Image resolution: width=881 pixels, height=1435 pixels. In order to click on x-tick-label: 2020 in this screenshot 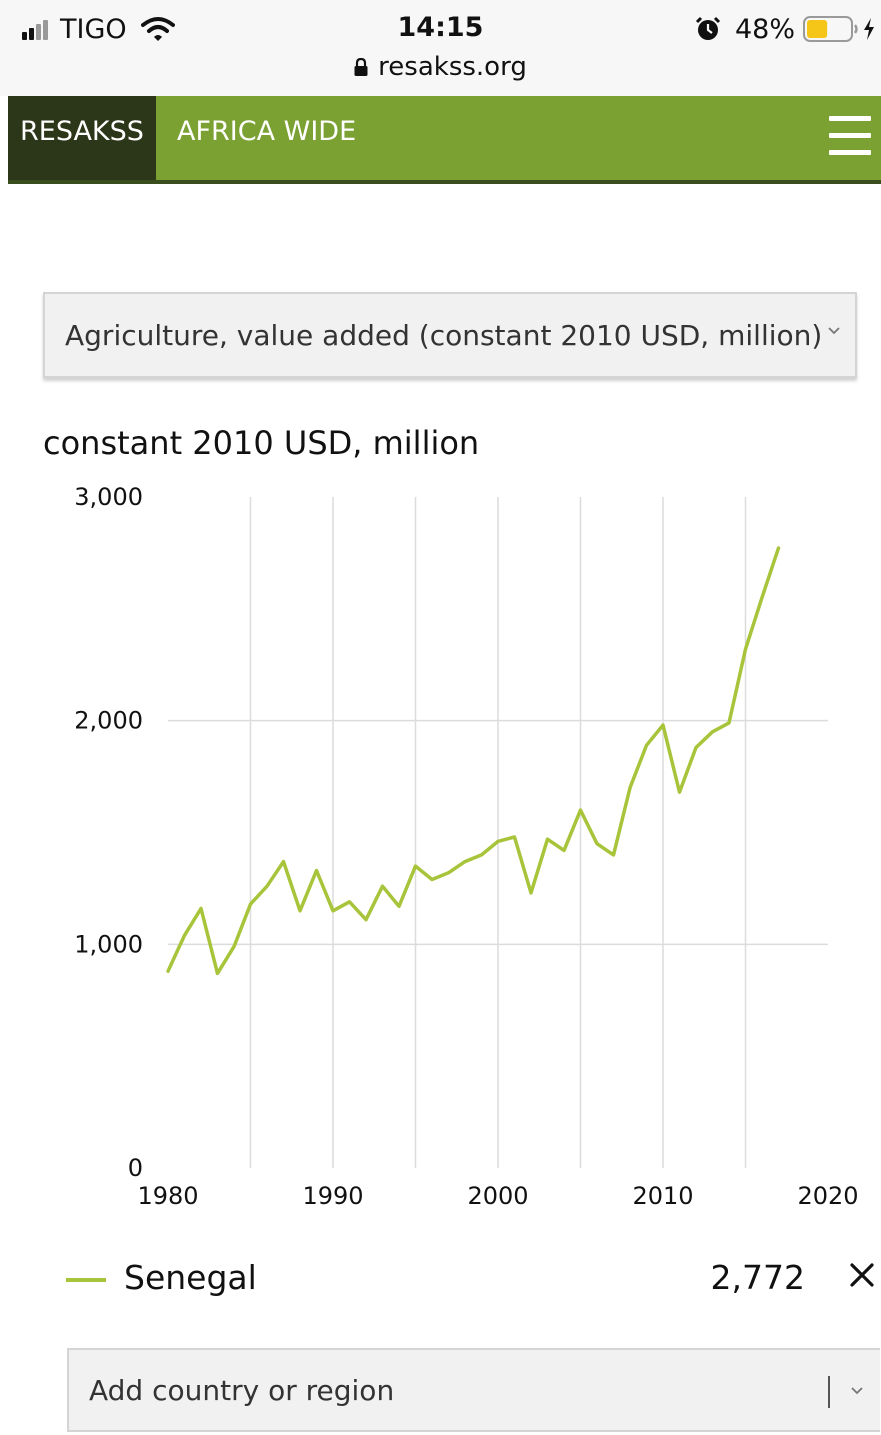, I will do `click(827, 1196)`.